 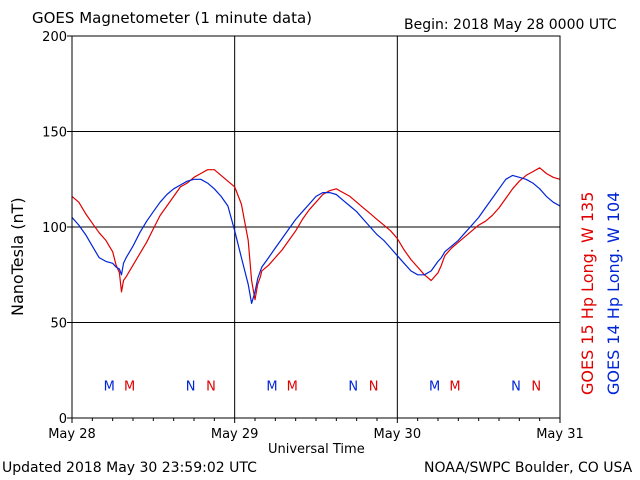 What do you see at coordinates (54, 37) in the screenshot?
I see `y-tick-label: 200` at bounding box center [54, 37].